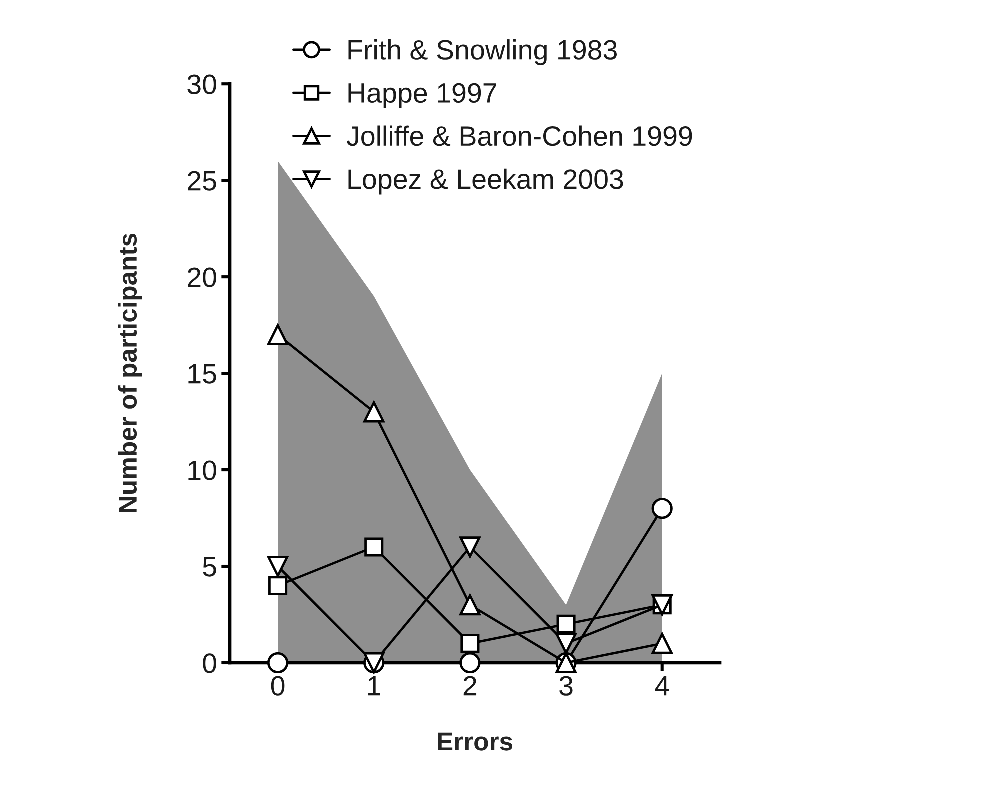 The height and width of the screenshot is (786, 1000). What do you see at coordinates (202, 374) in the screenshot?
I see `y-tick-label: 15` at bounding box center [202, 374].